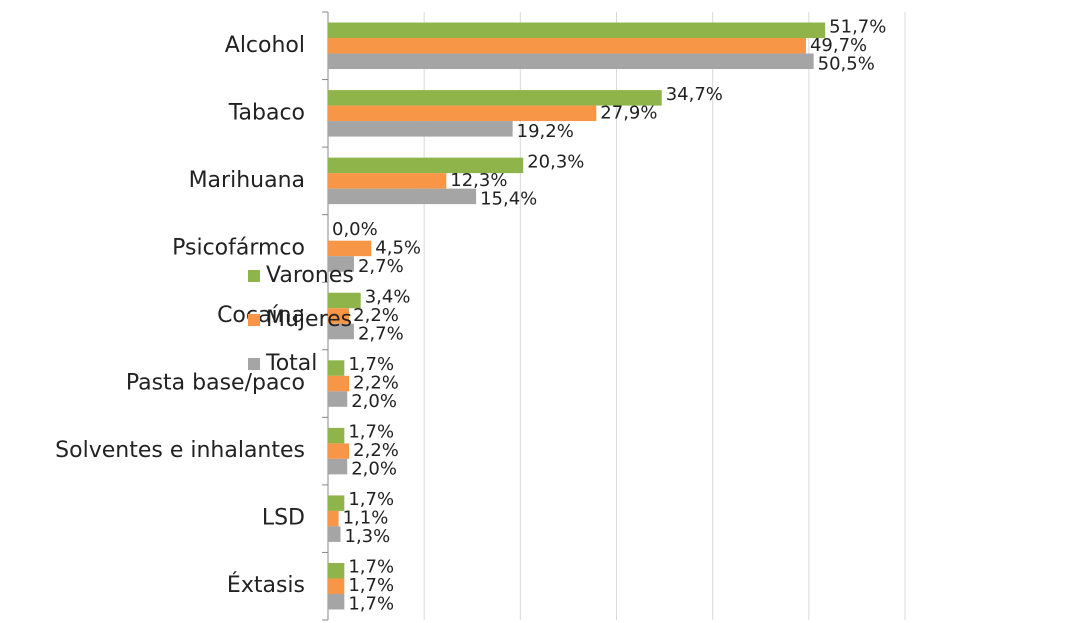  What do you see at coordinates (309, 319) in the screenshot?
I see `legend-label: Mujeres` at bounding box center [309, 319].